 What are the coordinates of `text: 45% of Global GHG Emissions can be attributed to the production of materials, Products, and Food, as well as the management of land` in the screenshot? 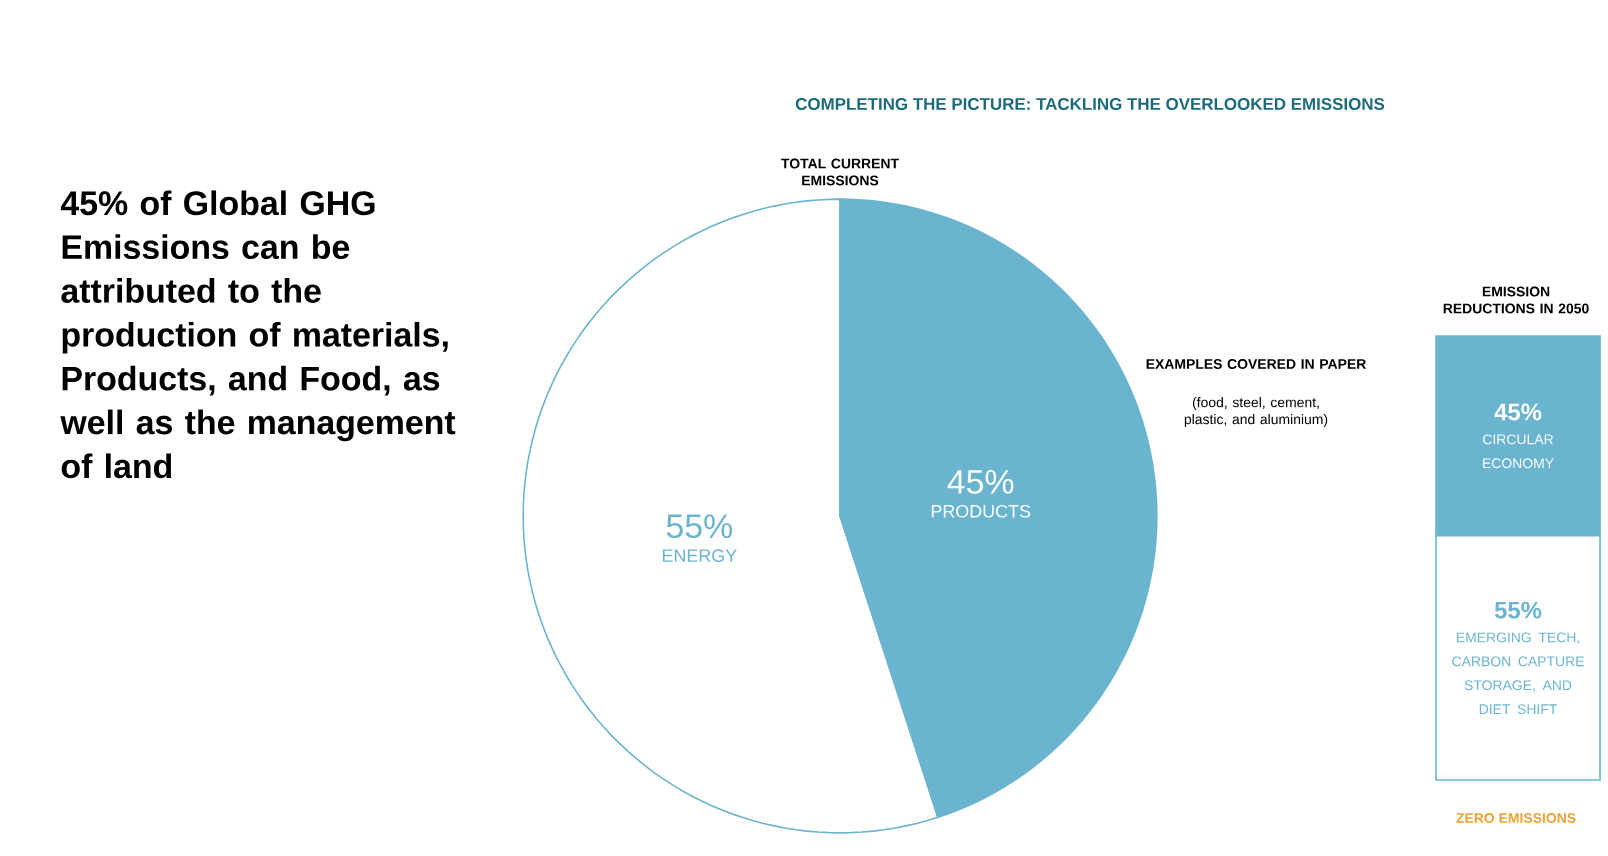 It's located at (258, 334).